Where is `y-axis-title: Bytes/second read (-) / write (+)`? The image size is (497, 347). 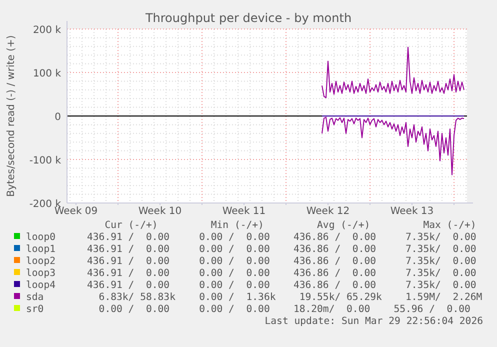
y-axis-title: Bytes/second read (-) / write (+) is located at coordinates (11, 116).